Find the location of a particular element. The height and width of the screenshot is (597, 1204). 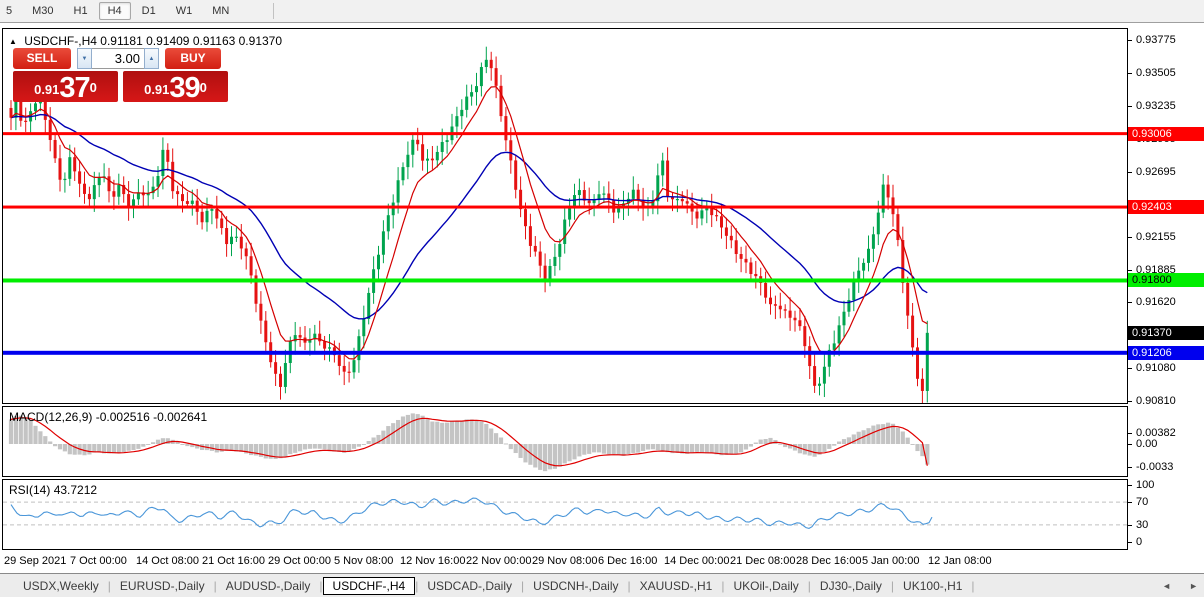

time-axis-label: 21 Oct 16:00 is located at coordinates (233, 561).